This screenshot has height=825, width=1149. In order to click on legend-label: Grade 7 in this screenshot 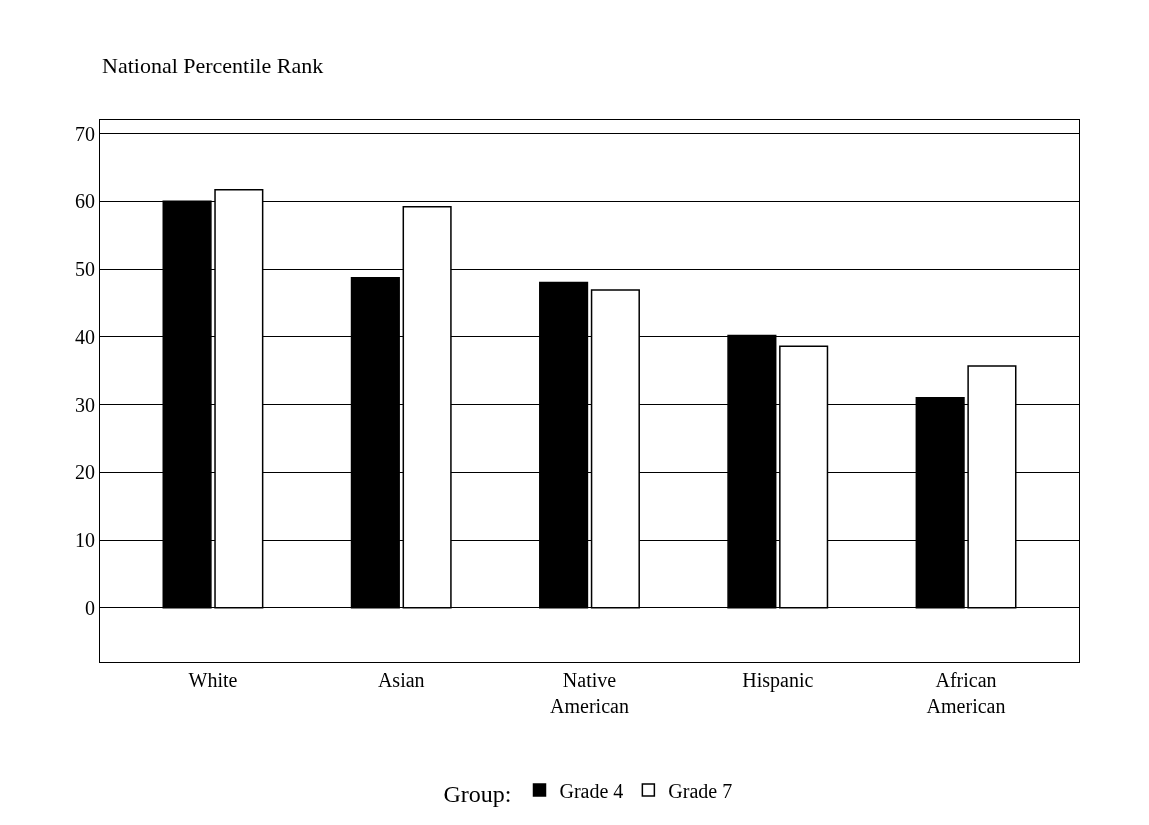, I will do `click(700, 790)`.